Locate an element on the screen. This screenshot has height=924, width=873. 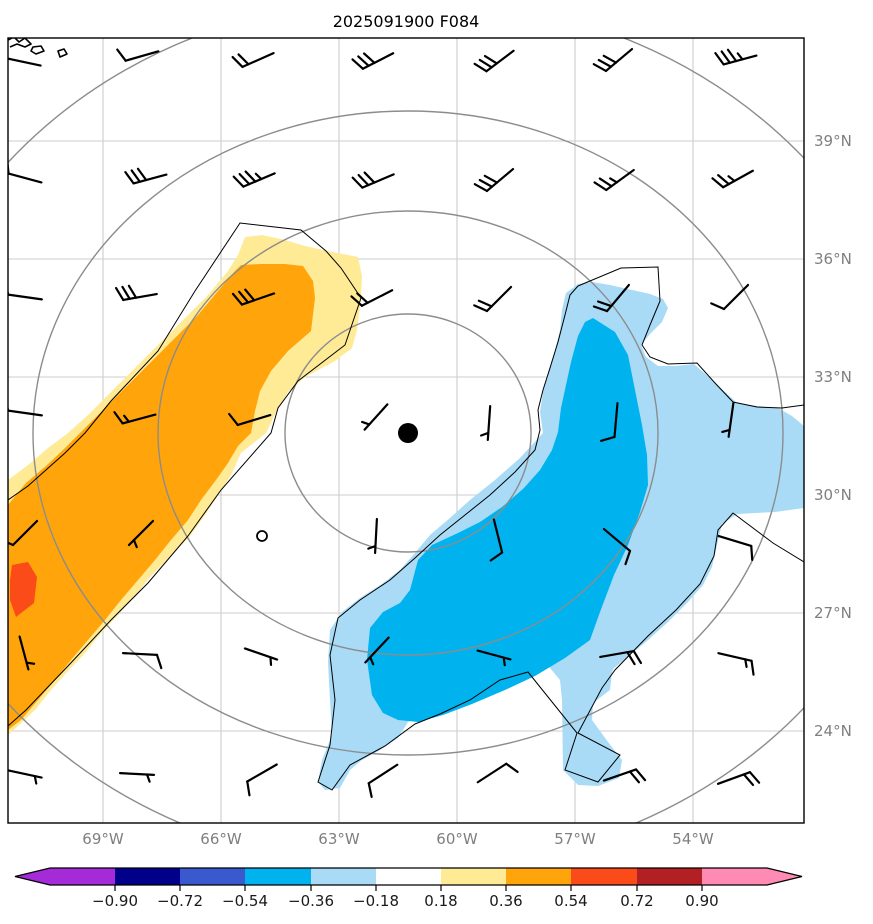
colorbar-tick-label: −0.18 is located at coordinates (376, 901).